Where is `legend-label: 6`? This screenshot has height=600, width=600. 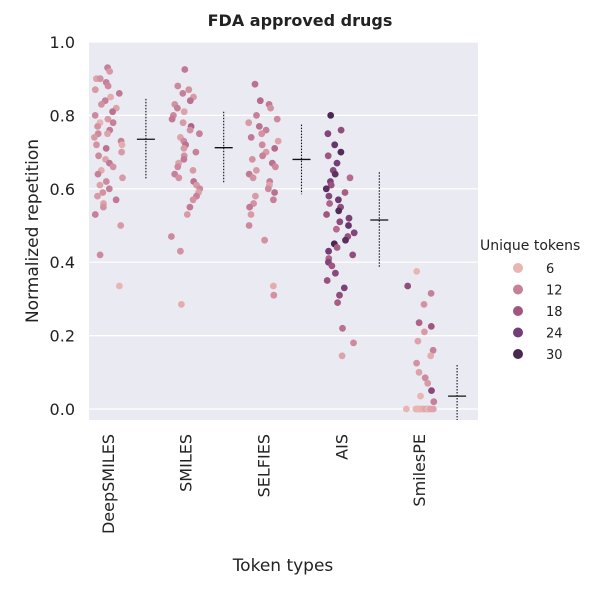 legend-label: 6 is located at coordinates (550, 269).